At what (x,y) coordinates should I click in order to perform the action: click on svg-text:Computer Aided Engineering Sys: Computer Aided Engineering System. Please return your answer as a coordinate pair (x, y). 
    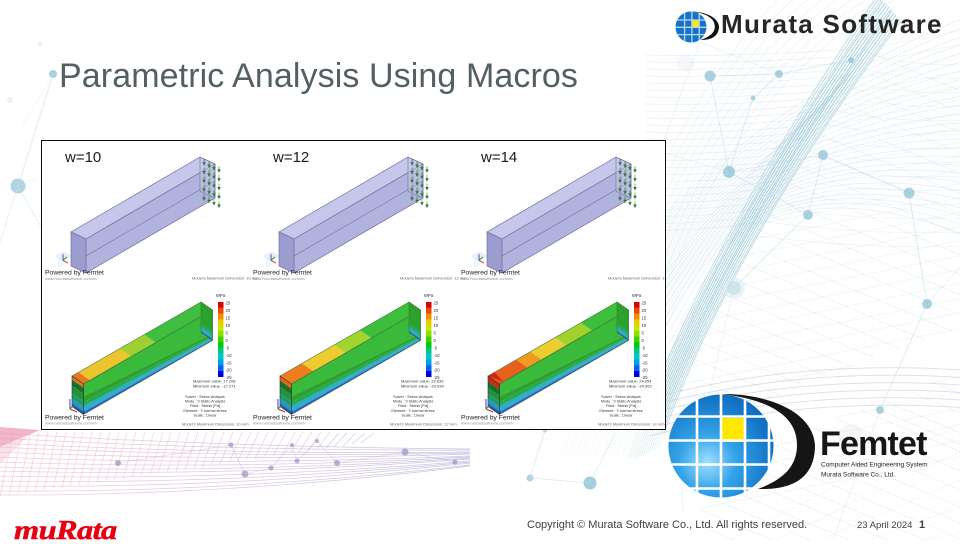
    Looking at the image, I should click on (874, 465).